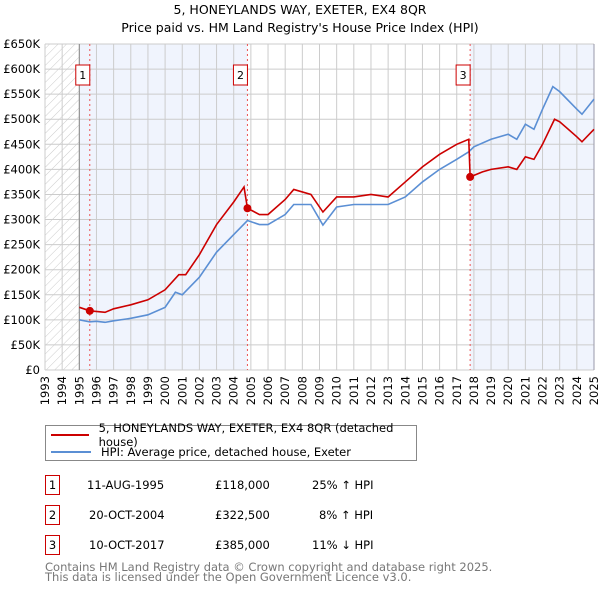  Describe the element at coordinates (21, 144) in the screenshot. I see `y-tick-label: £450K` at that location.